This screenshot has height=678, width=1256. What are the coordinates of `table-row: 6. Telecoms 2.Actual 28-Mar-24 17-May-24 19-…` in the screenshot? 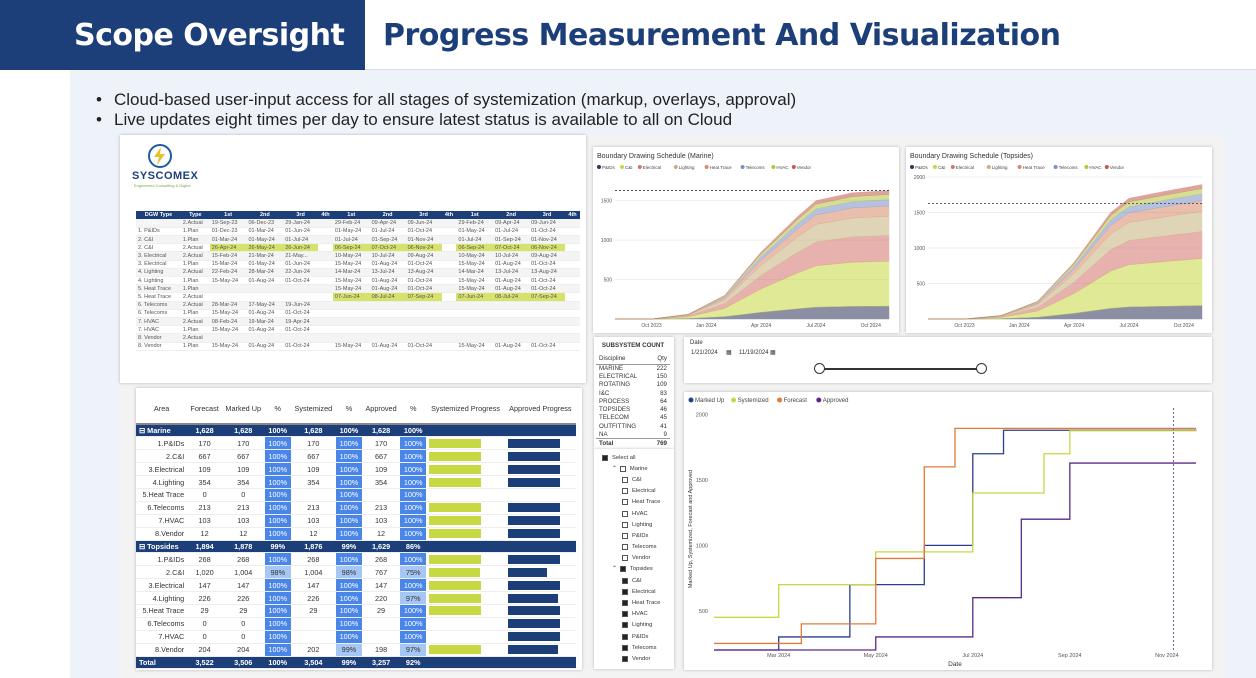 It's located at (358, 305).